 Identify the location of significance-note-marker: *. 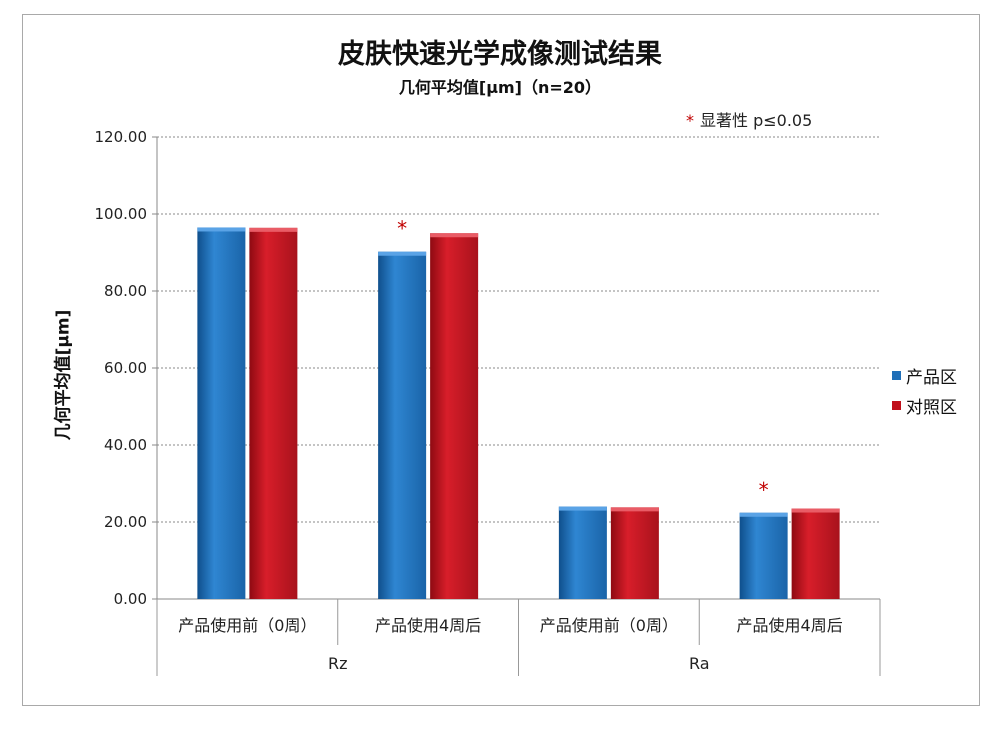
(690, 120).